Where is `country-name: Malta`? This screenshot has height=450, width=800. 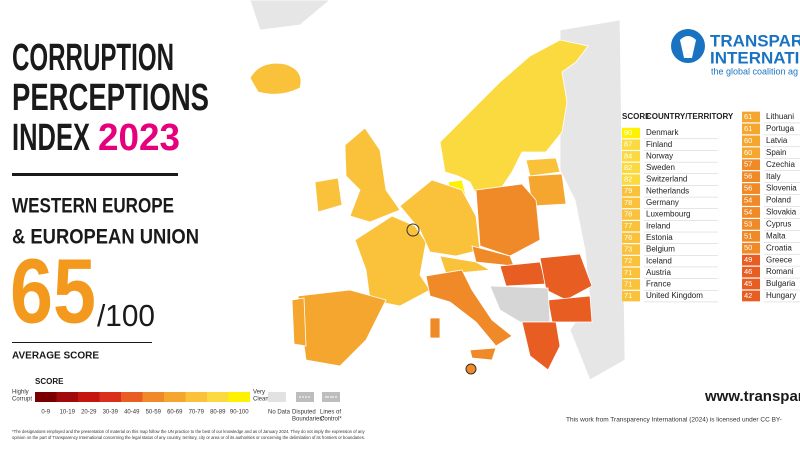 country-name: Malta is located at coordinates (776, 235).